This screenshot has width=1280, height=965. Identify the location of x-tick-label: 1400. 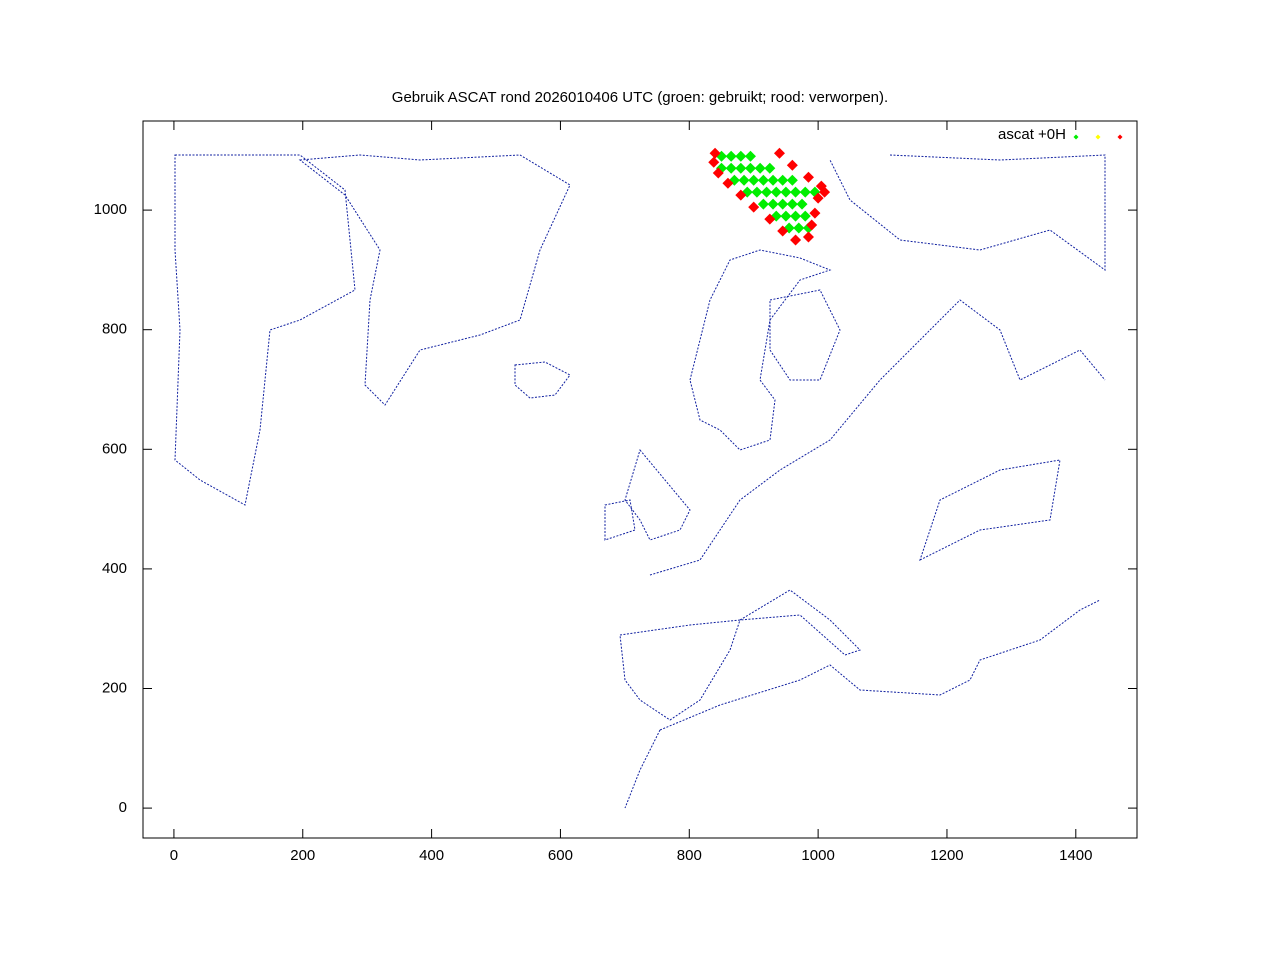
(1075, 855).